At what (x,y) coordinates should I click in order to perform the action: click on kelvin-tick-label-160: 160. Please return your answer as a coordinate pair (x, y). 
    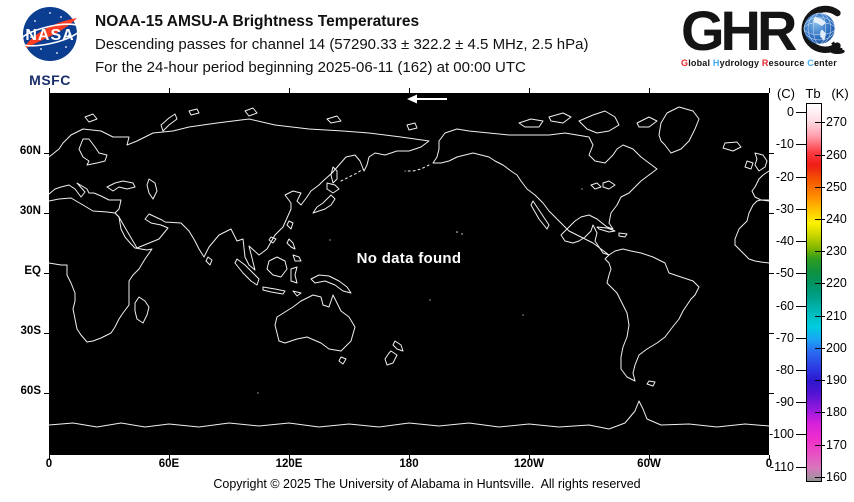
    Looking at the image, I should click on (836, 477).